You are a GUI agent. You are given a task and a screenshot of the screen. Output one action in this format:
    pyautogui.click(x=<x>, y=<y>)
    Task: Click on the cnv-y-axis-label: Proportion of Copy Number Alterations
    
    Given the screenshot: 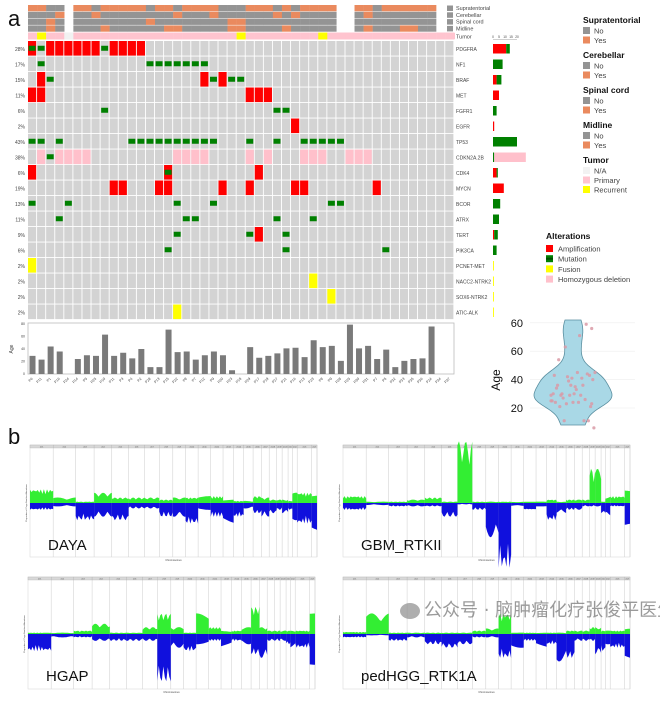 What is the action you would take?
    pyautogui.click(x=26, y=502)
    